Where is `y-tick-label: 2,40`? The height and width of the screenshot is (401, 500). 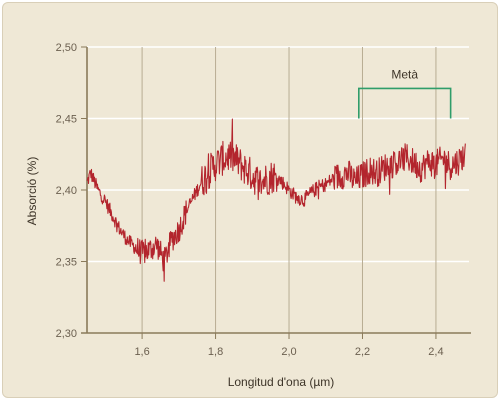 y-tick-label: 2,40 is located at coordinates (66, 191).